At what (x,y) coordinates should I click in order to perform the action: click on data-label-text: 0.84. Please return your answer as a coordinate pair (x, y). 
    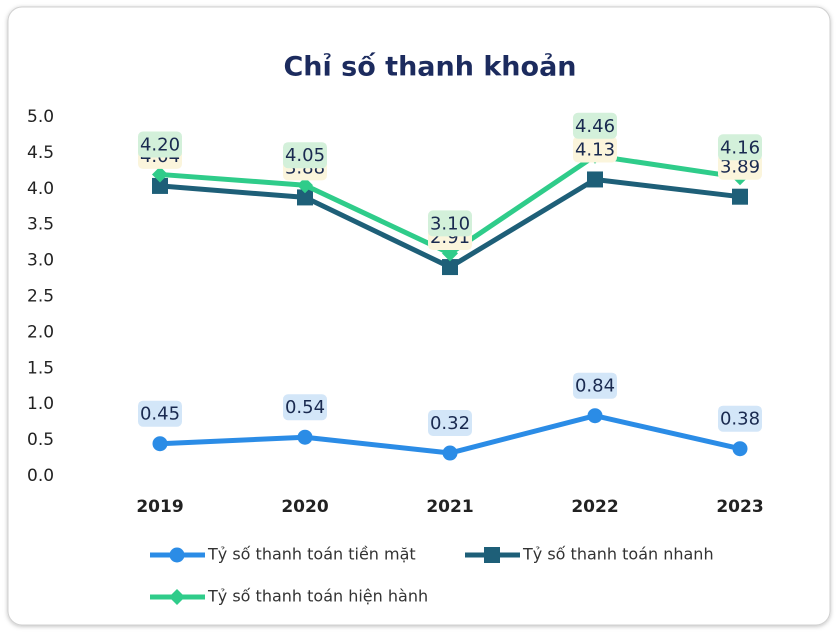
    Looking at the image, I should click on (595, 386).